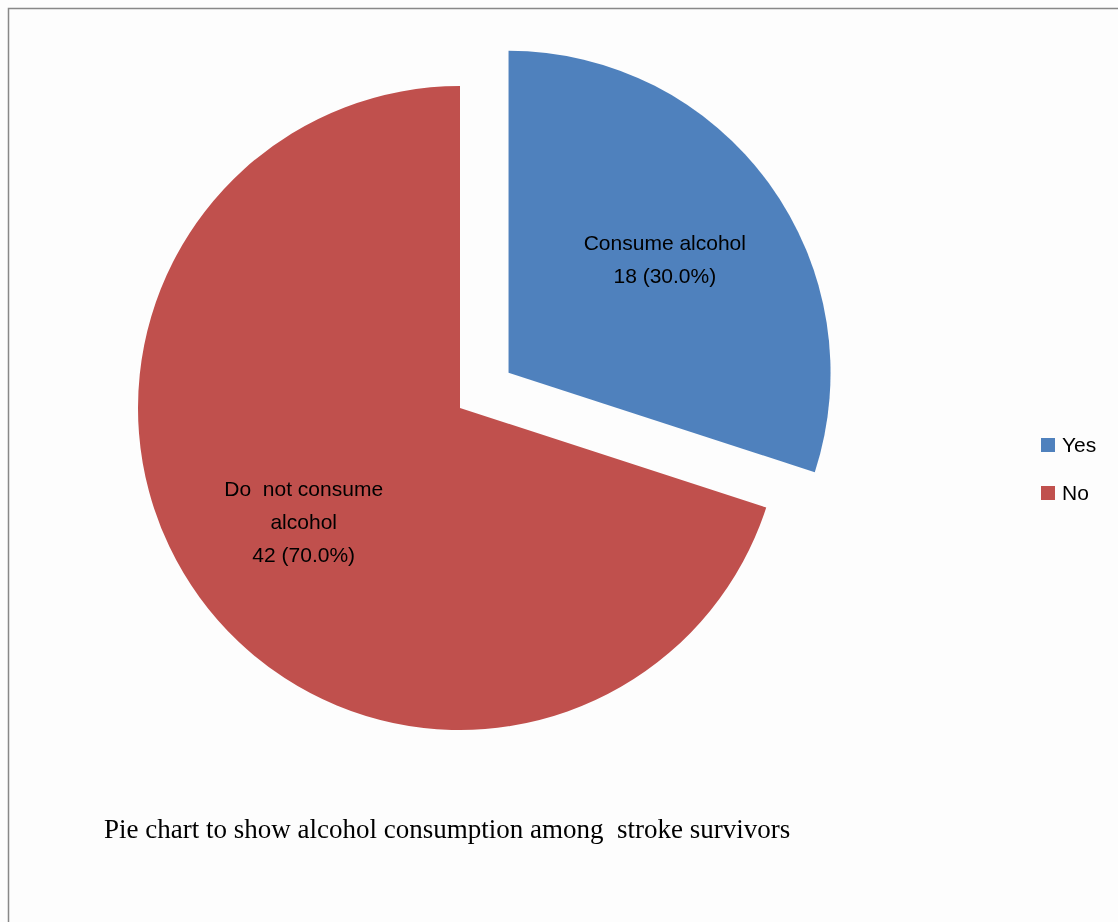  I want to click on text: Pie chart to show alcohol consumption among stroke survivors, so click(447, 829).